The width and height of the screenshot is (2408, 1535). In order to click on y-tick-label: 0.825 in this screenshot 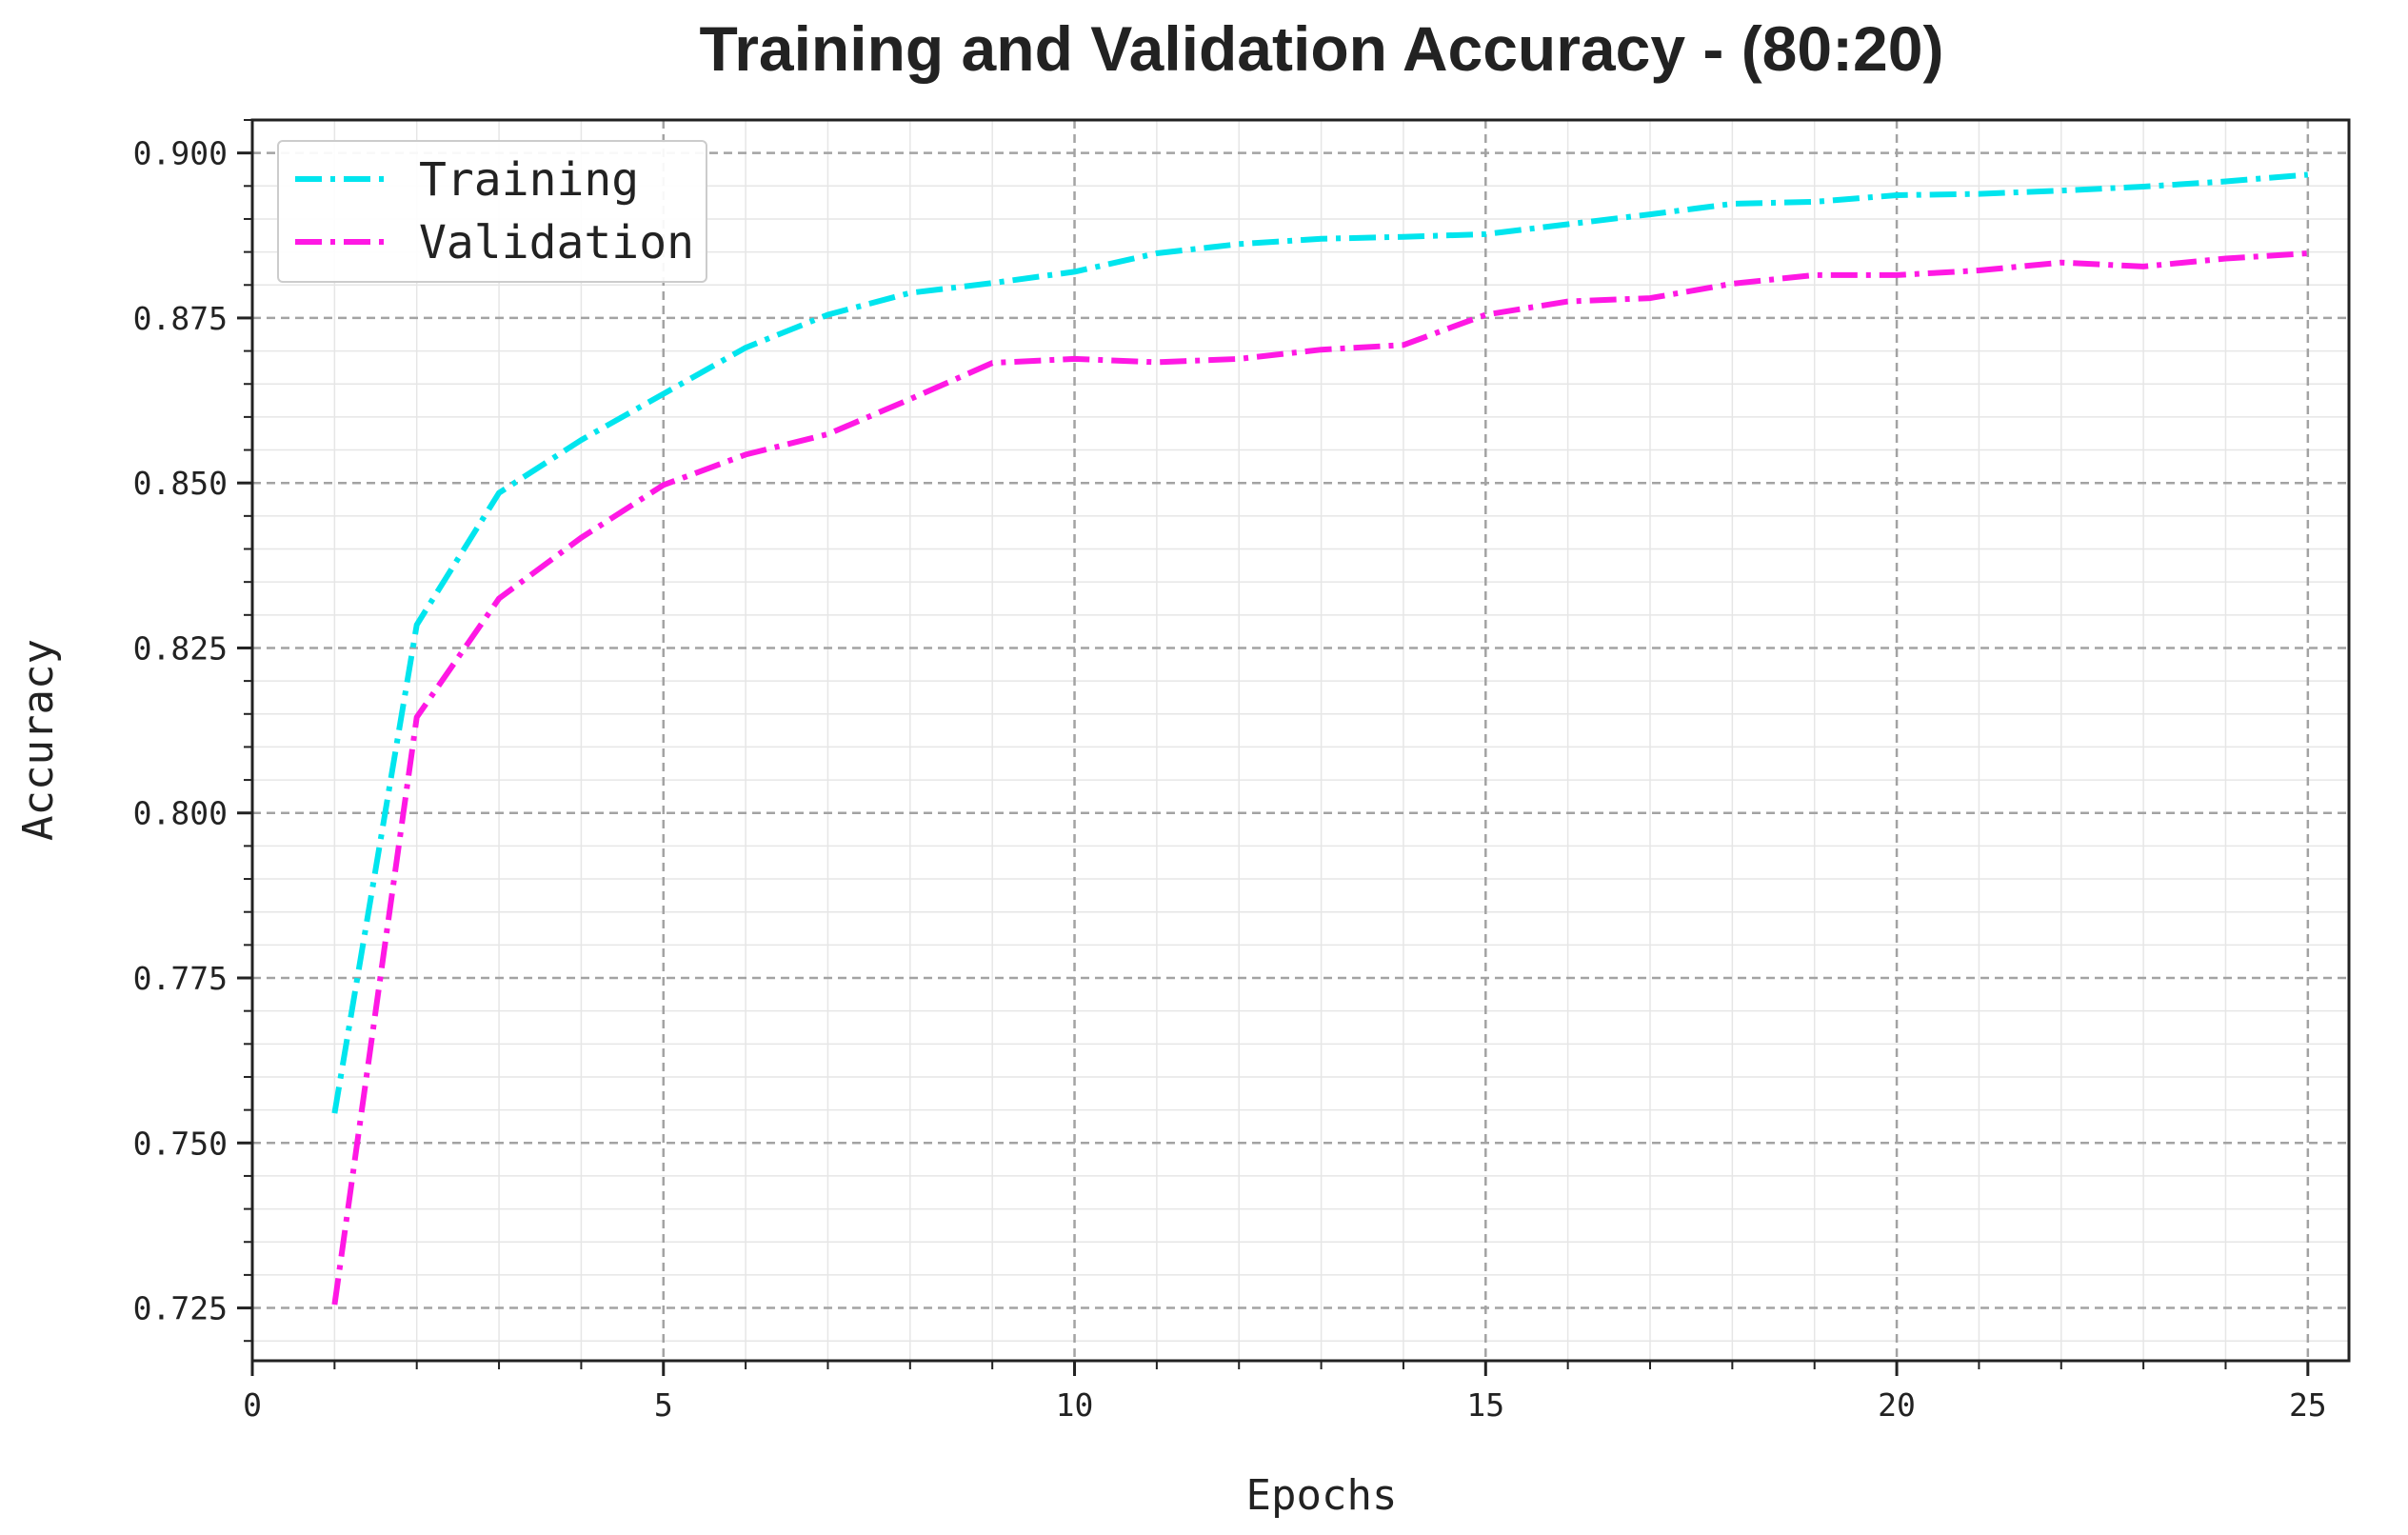, I will do `click(180, 648)`.